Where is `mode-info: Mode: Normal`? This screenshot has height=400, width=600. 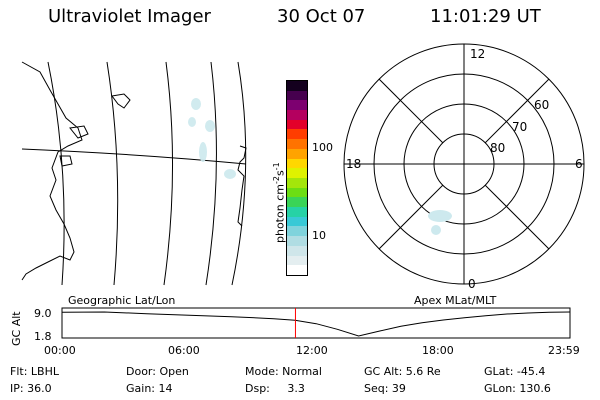 mode-info: Mode: Normal is located at coordinates (283, 371).